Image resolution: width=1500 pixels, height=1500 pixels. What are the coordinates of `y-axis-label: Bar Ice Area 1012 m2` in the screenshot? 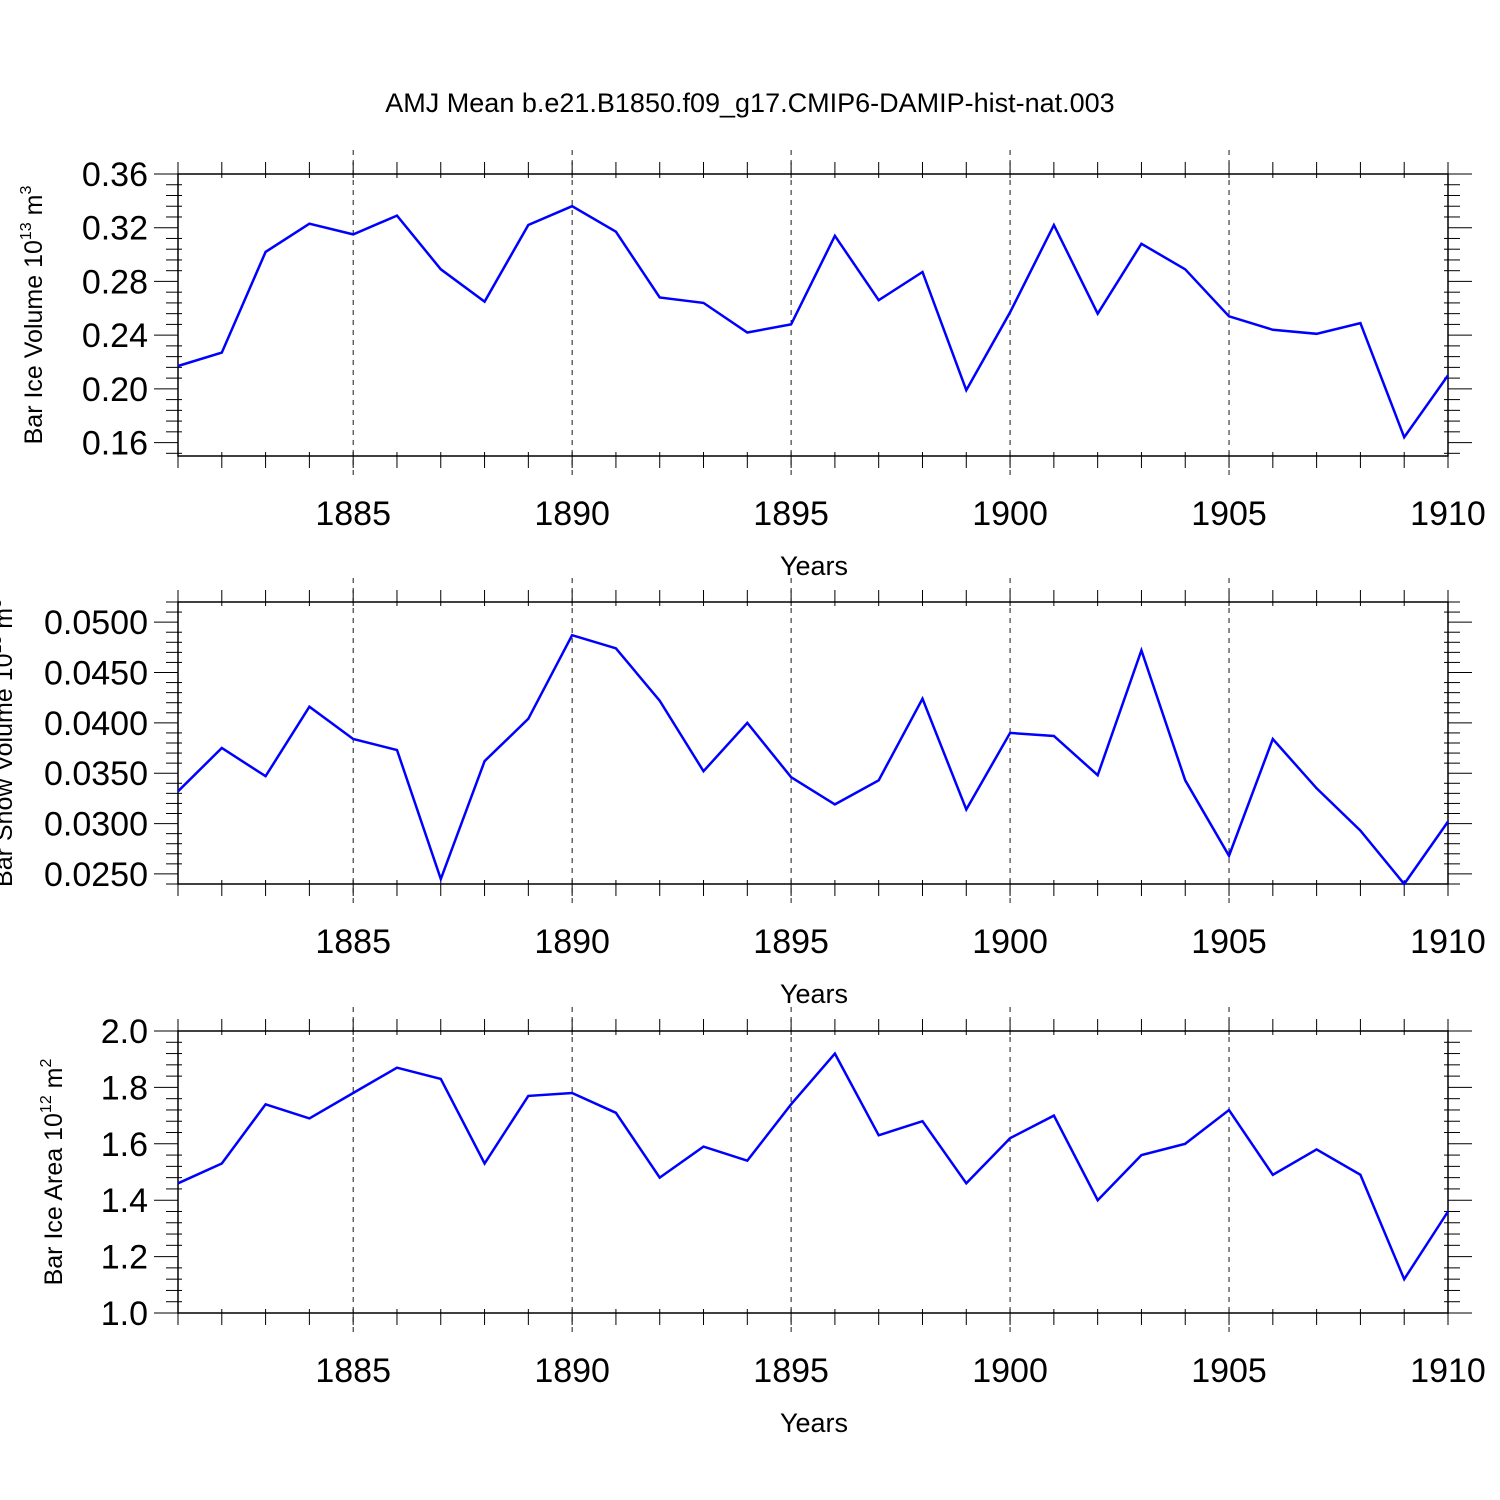 It's located at (53, 1172).